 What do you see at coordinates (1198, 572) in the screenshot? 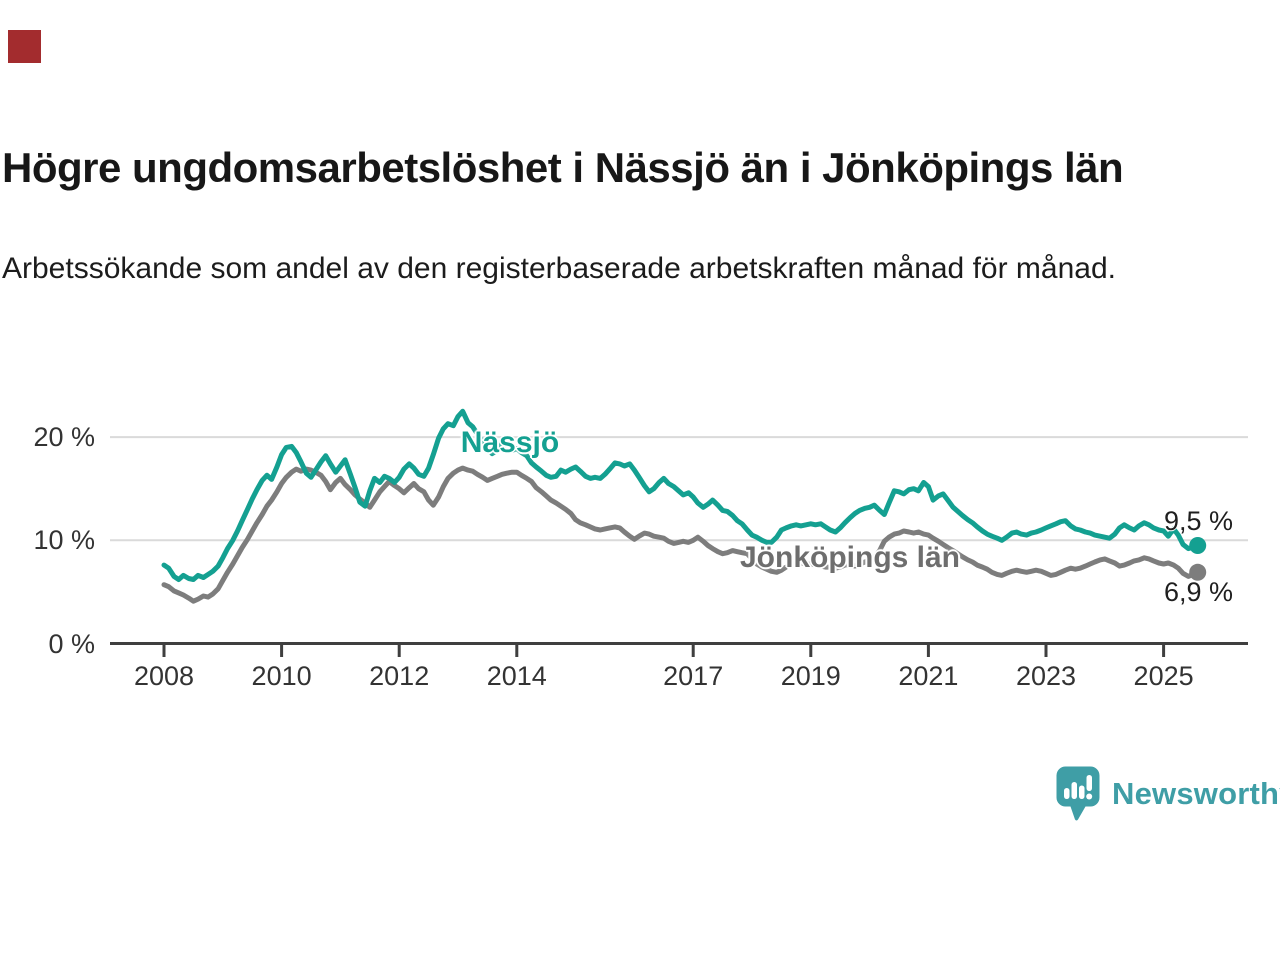
I see `end-dot-jonkopings-lan` at bounding box center [1198, 572].